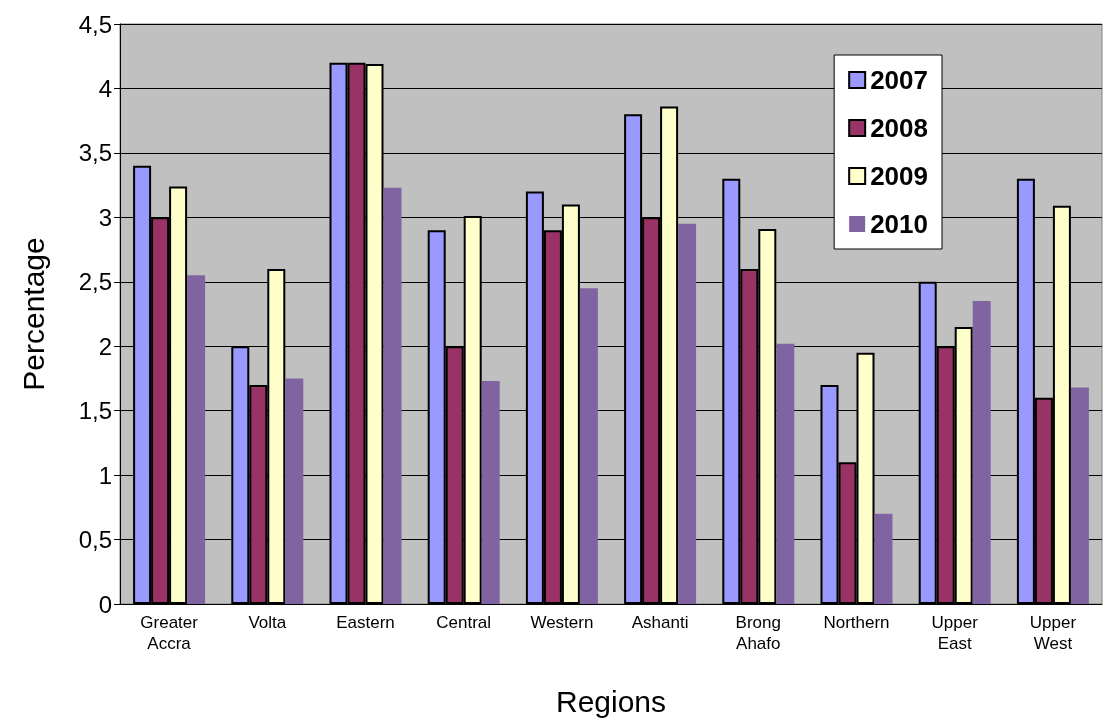 This screenshot has height=721, width=1107. Describe the element at coordinates (95, 153) in the screenshot. I see `y-tick-label: 3,5` at that location.